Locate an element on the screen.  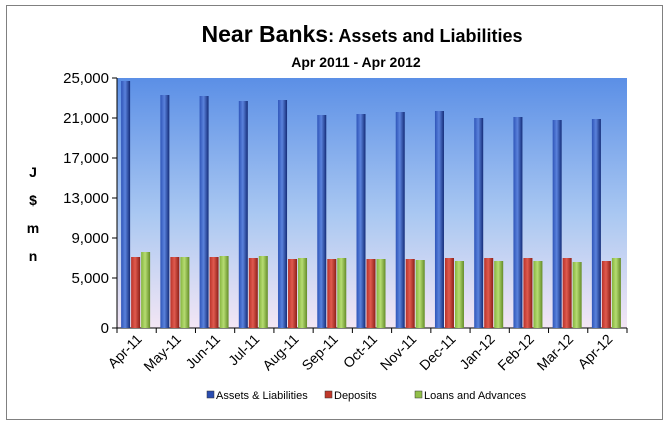
y-axis-label-part: n is located at coordinates (33, 256).